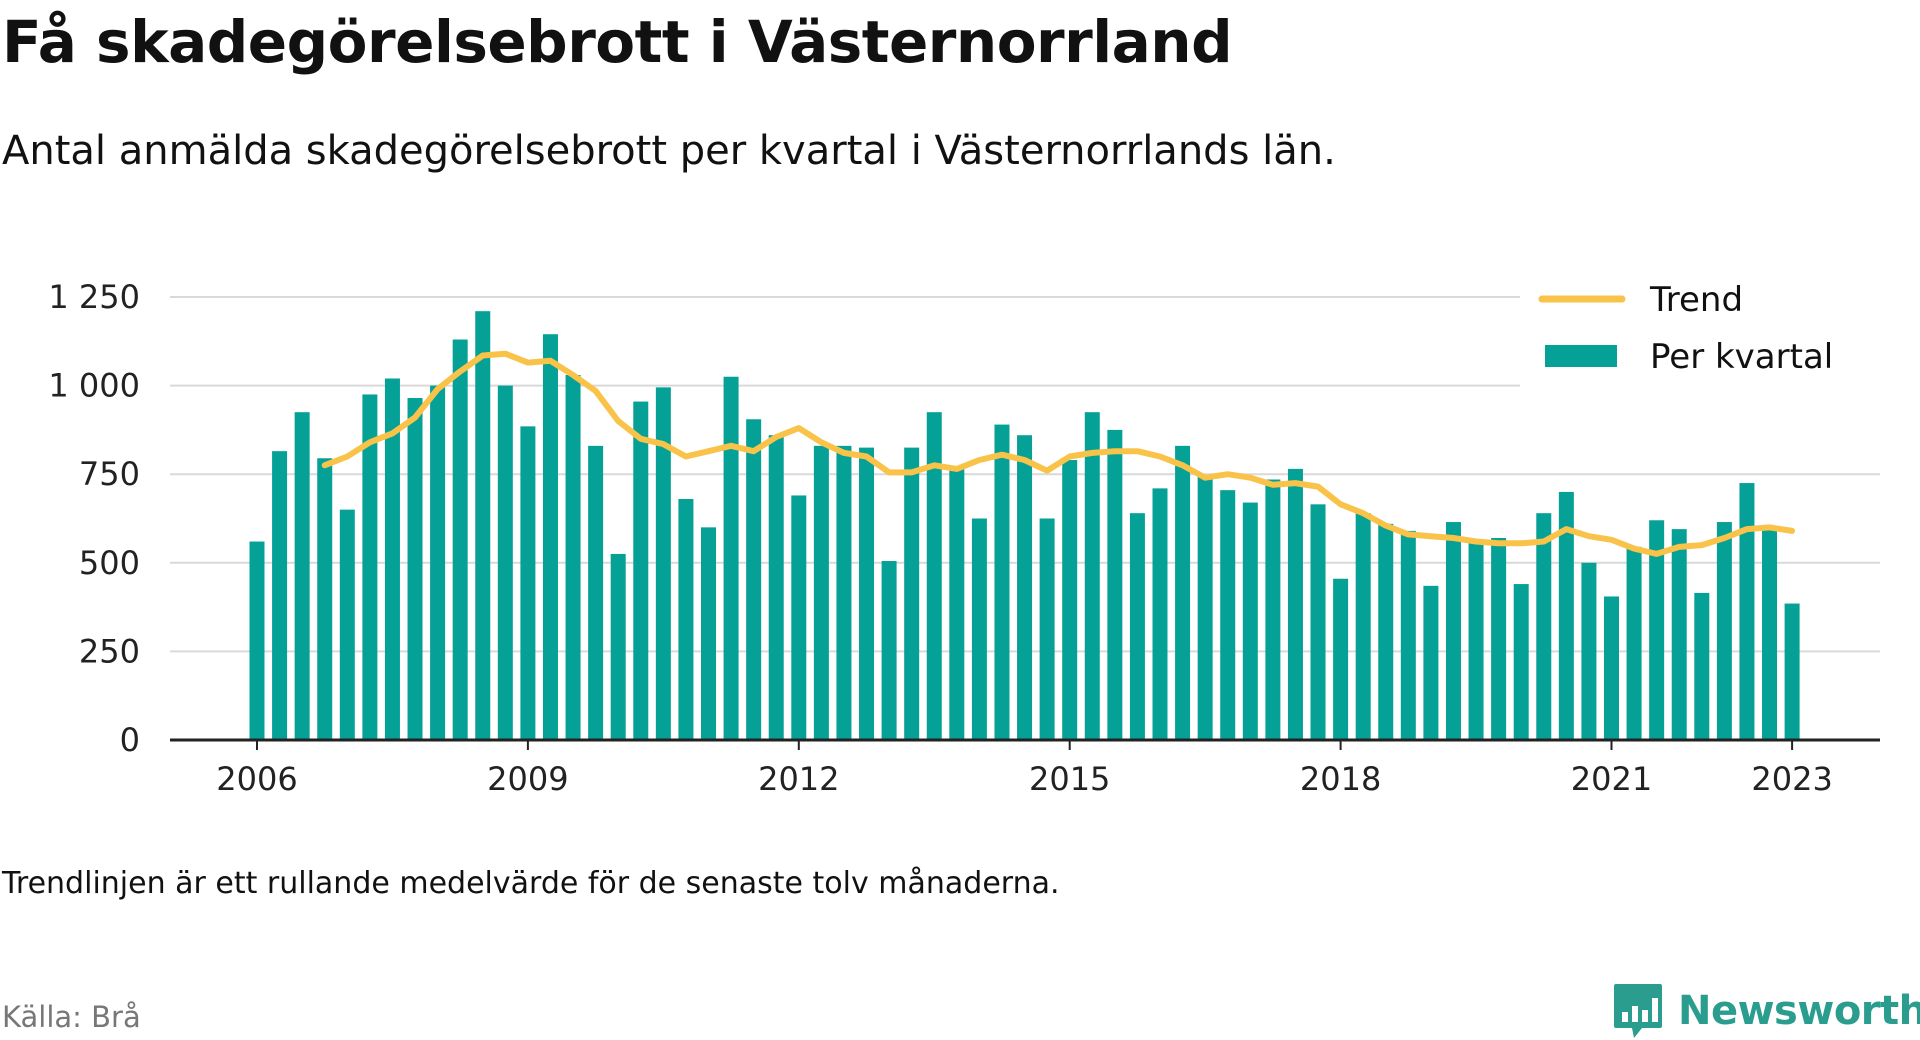 This screenshot has width=1920, height=1040. I want to click on y-axis-ticks: 0 250 500 750 1 000 1 250, so click(94, 518).